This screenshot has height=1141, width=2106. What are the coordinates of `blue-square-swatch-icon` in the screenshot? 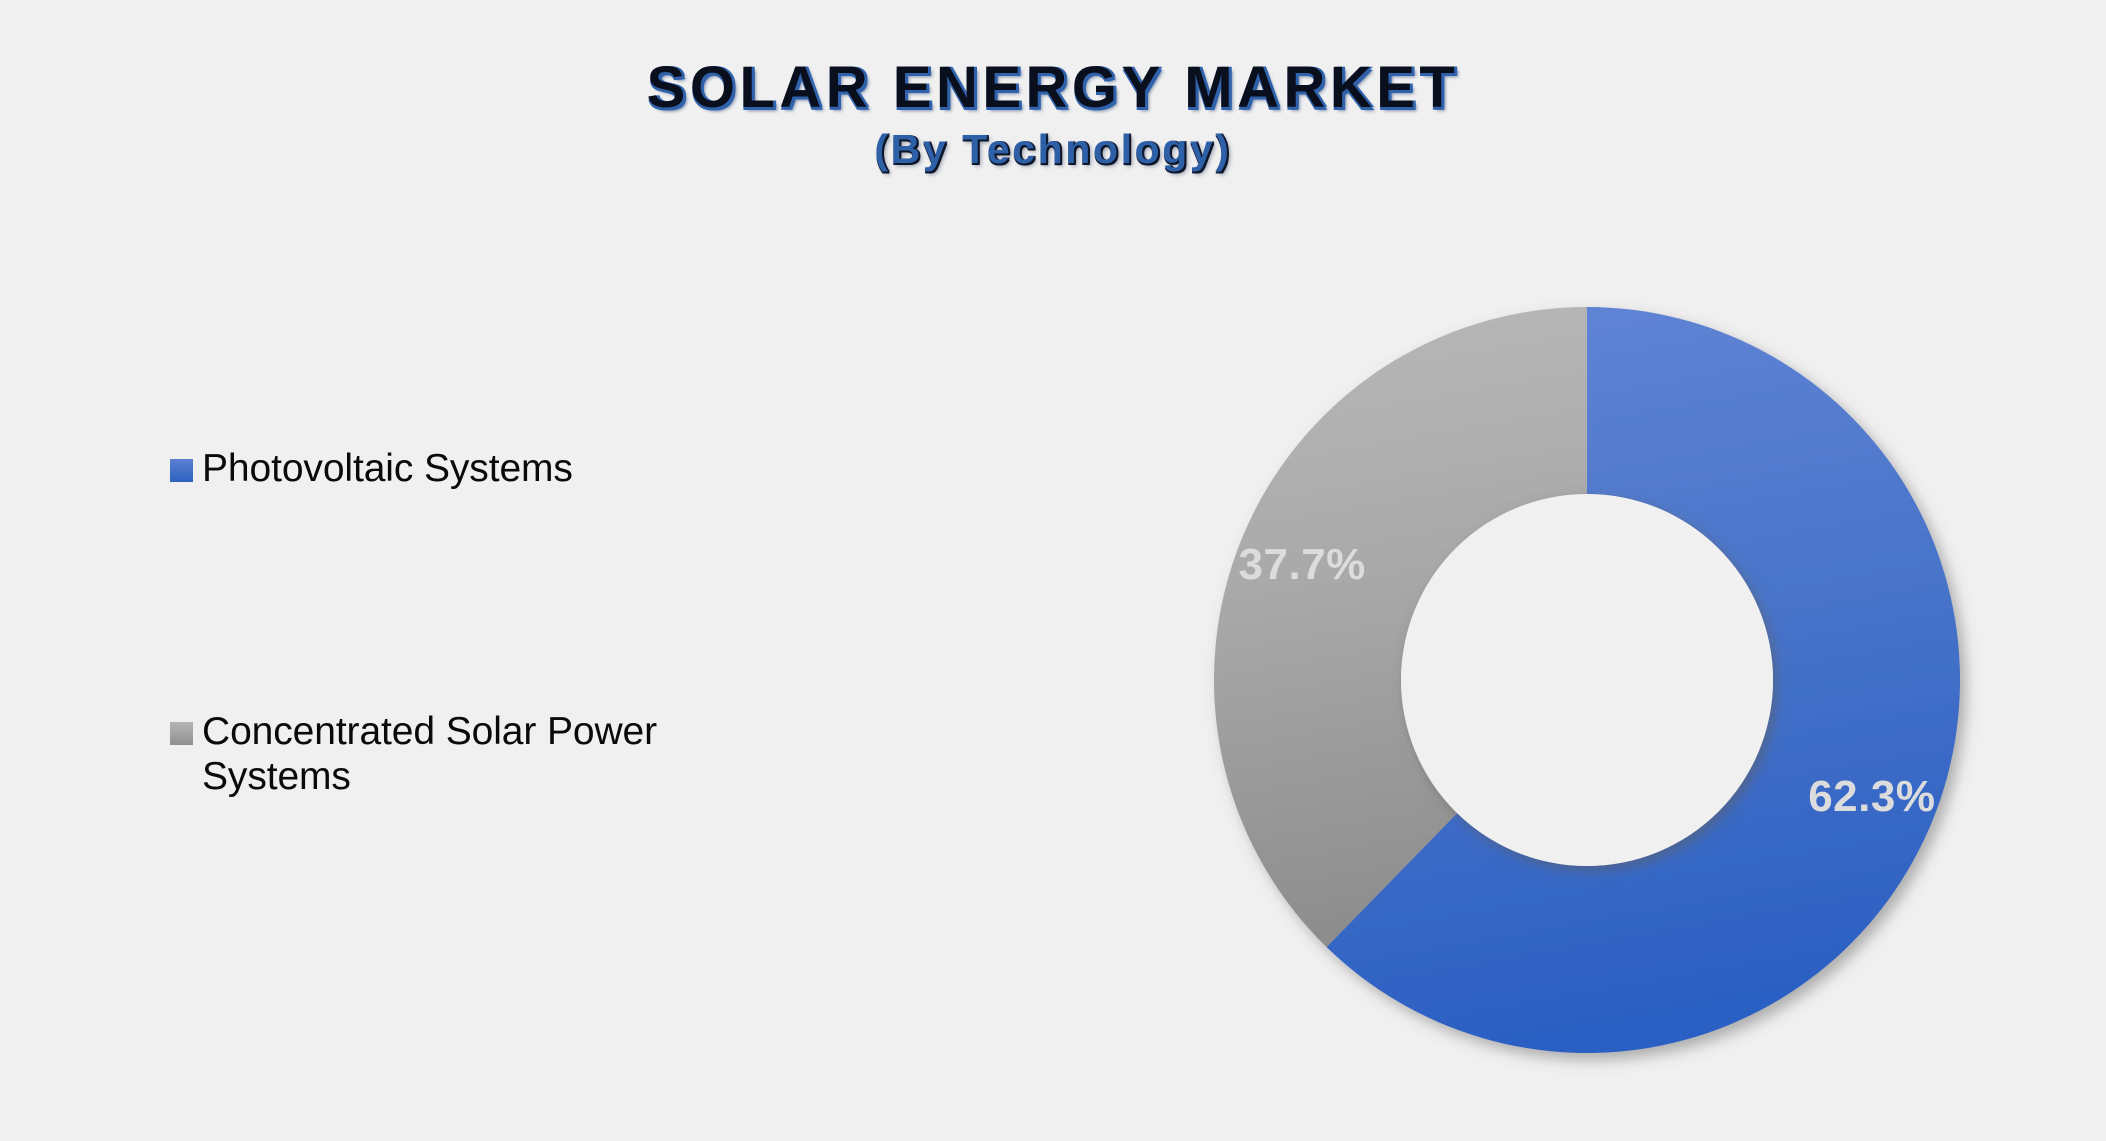 It's located at (181, 470).